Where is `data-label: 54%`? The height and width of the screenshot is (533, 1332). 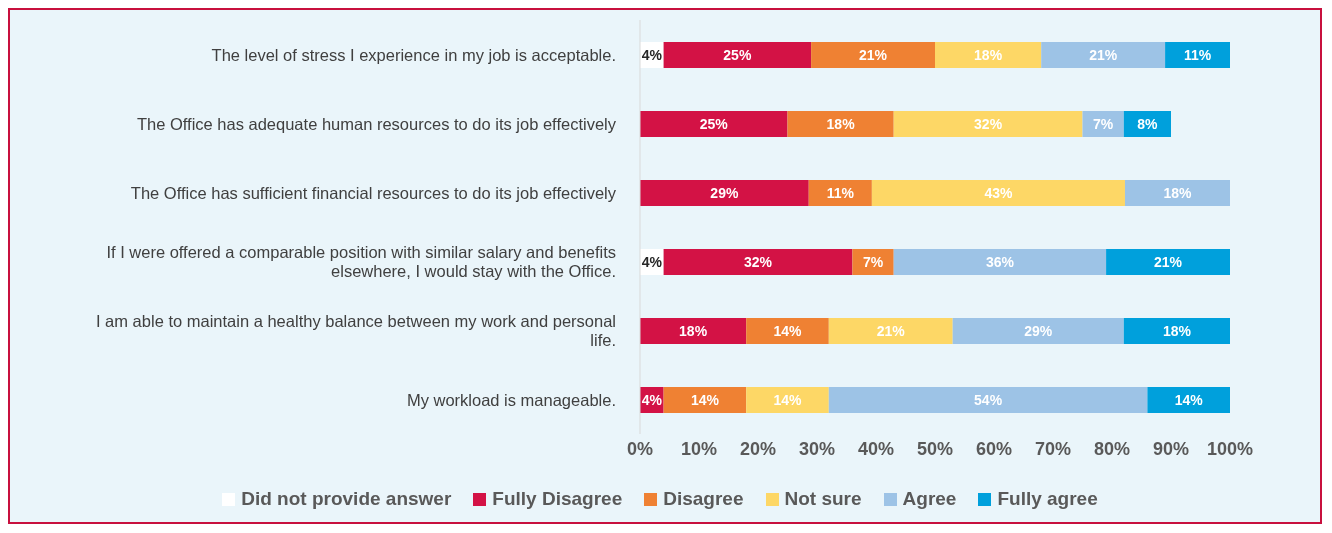 data-label: 54% is located at coordinates (988, 400).